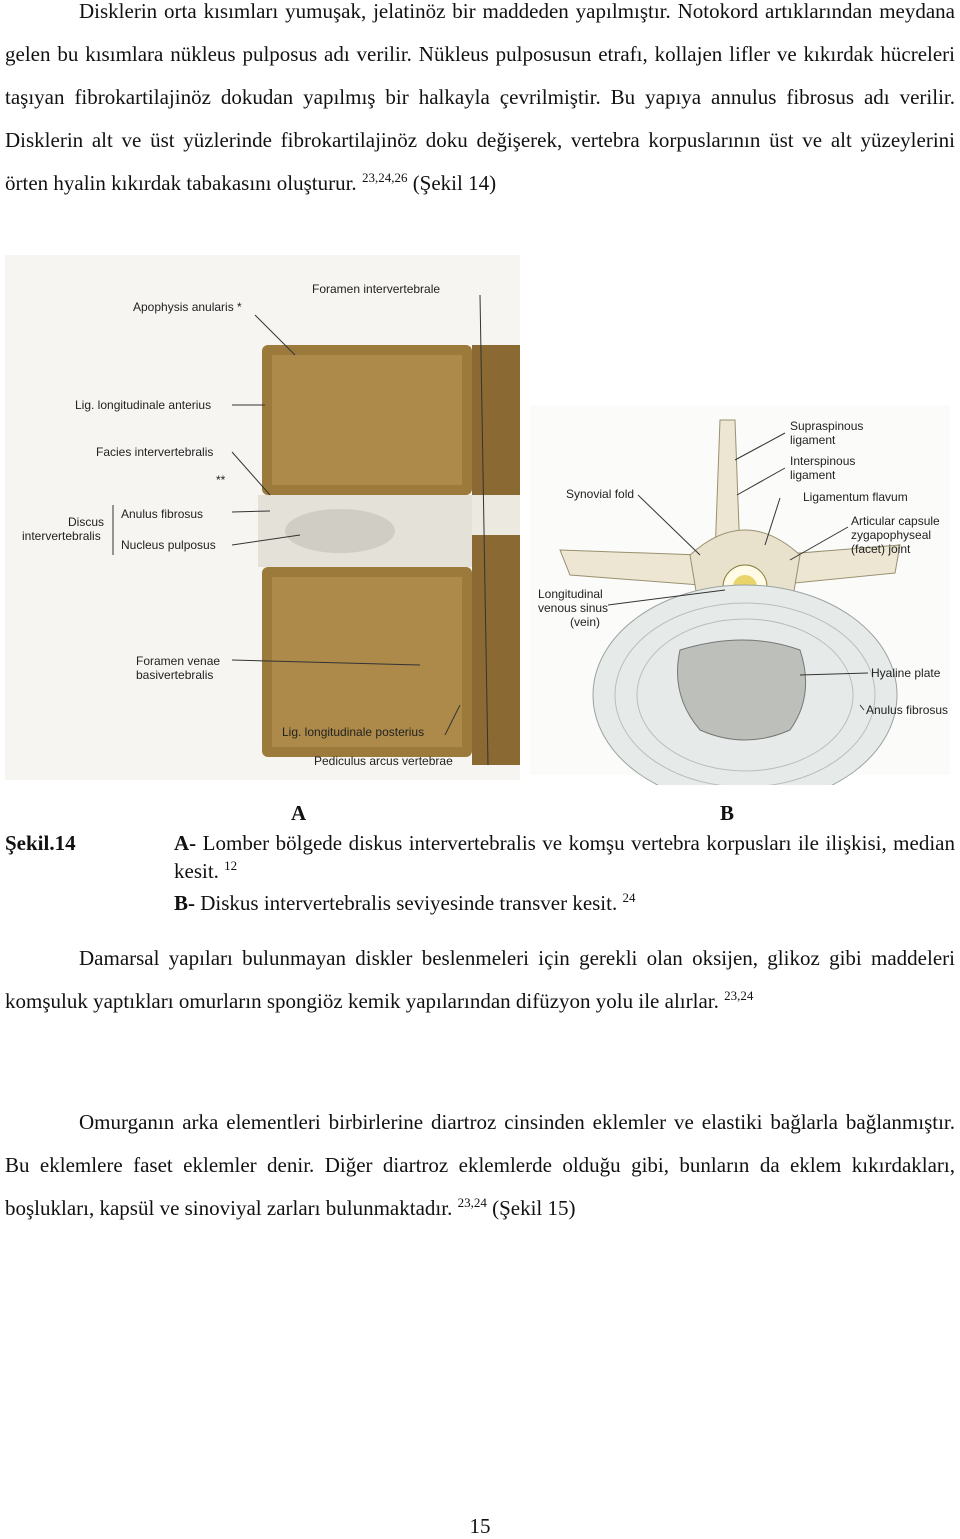  Describe the element at coordinates (570, 594) in the screenshot. I see `figure-label: Longitudinal` at that location.